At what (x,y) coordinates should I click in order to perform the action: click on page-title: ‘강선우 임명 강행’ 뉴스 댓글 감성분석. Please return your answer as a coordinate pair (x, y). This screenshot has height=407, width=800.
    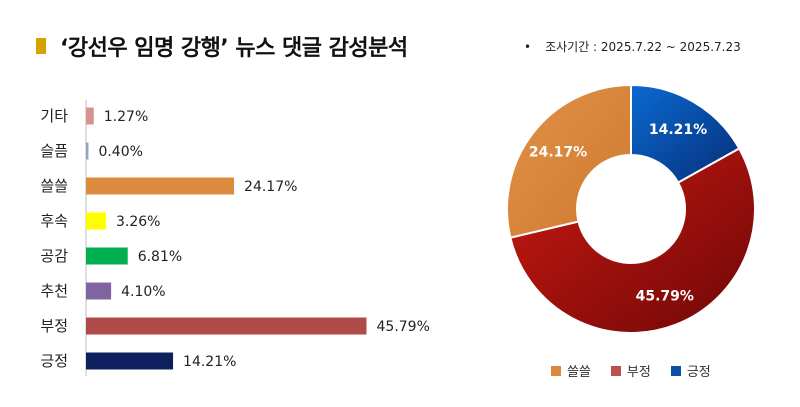
    Looking at the image, I should click on (234, 48).